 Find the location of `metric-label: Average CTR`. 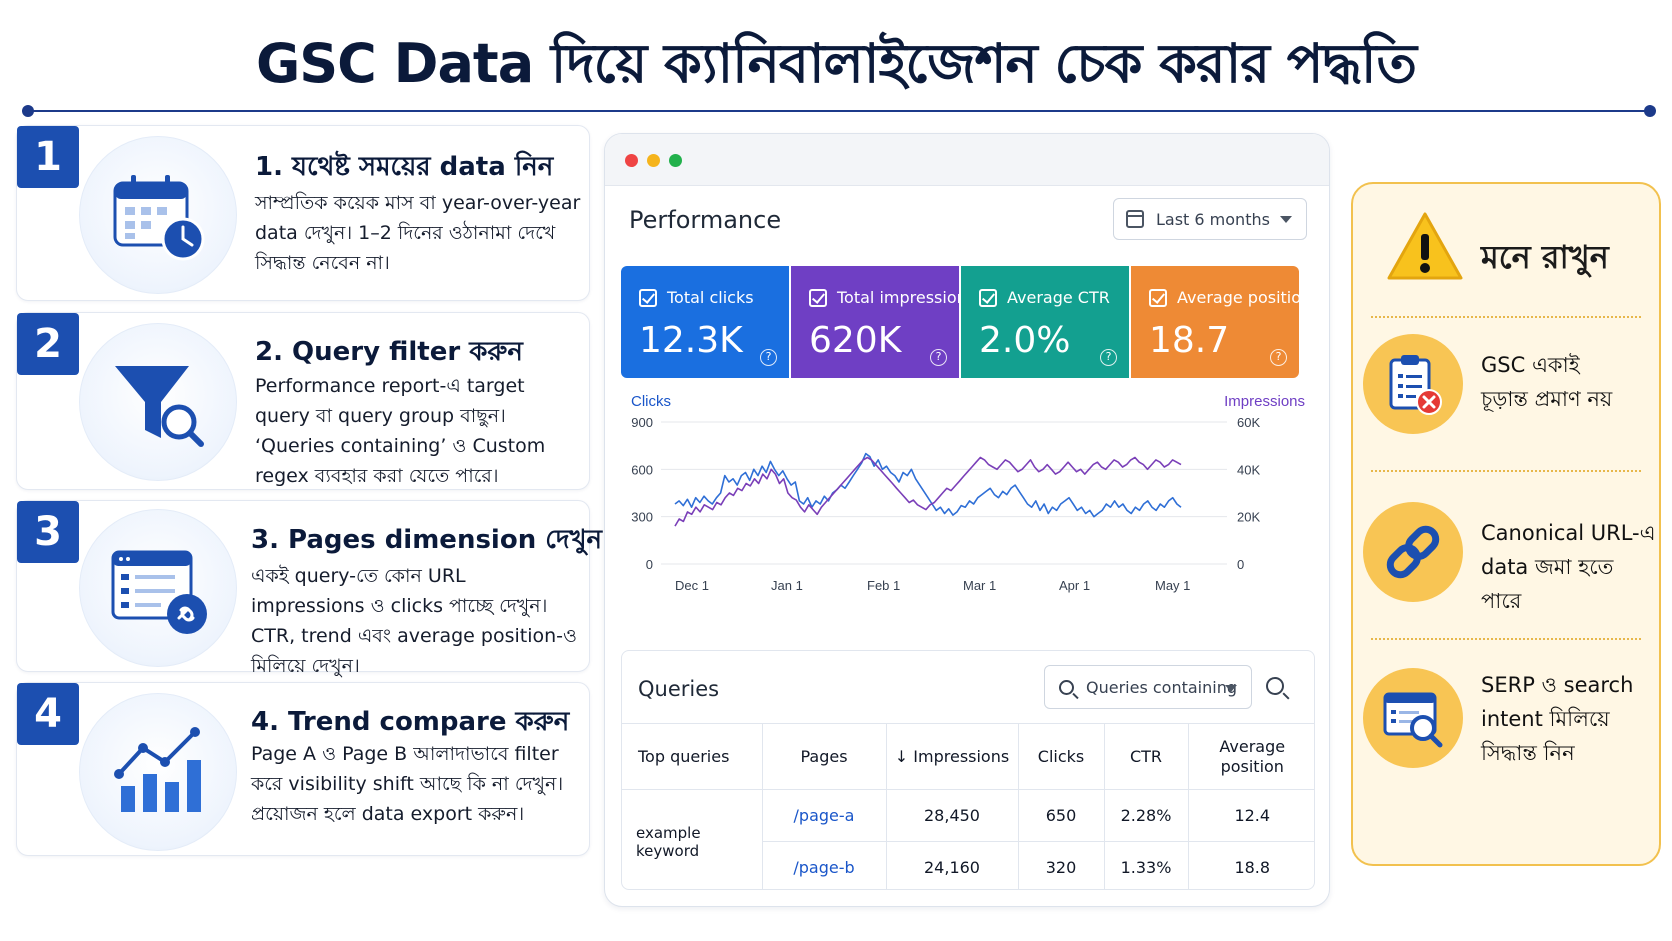

metric-label: Average CTR is located at coordinates (1058, 297).